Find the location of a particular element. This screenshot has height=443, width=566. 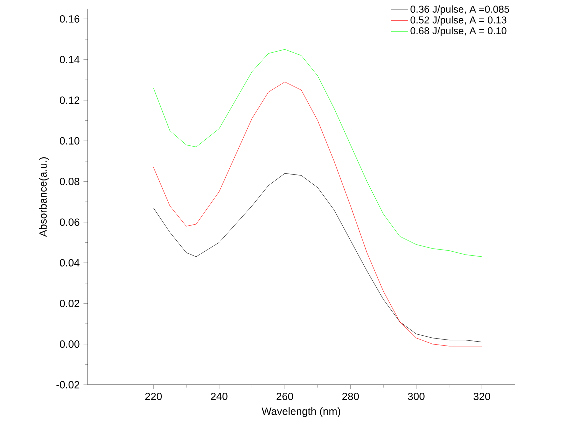

legend-label: 0.36 J/pulse, A =0.085 is located at coordinates (460, 10).